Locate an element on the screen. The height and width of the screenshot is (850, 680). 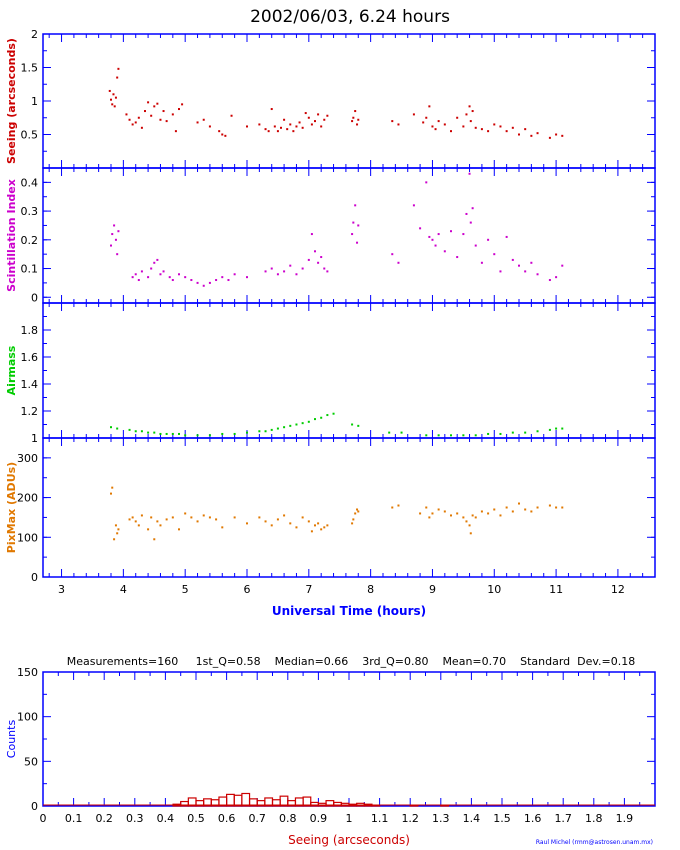
y-tick-label: 200 is located at coordinates (27, 498).